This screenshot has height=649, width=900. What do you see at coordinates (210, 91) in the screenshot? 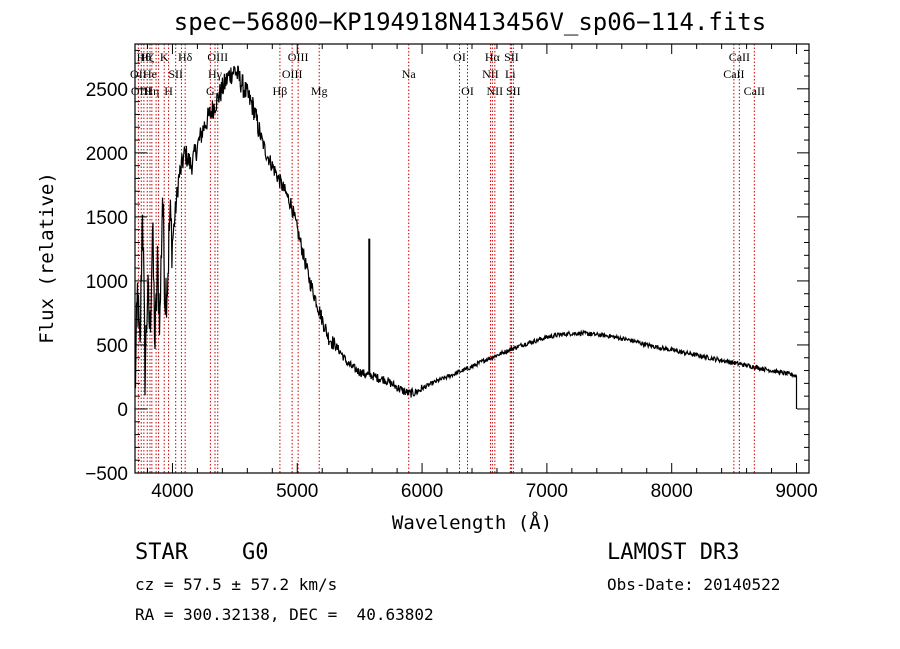
I see `line-label-13: G` at bounding box center [210, 91].